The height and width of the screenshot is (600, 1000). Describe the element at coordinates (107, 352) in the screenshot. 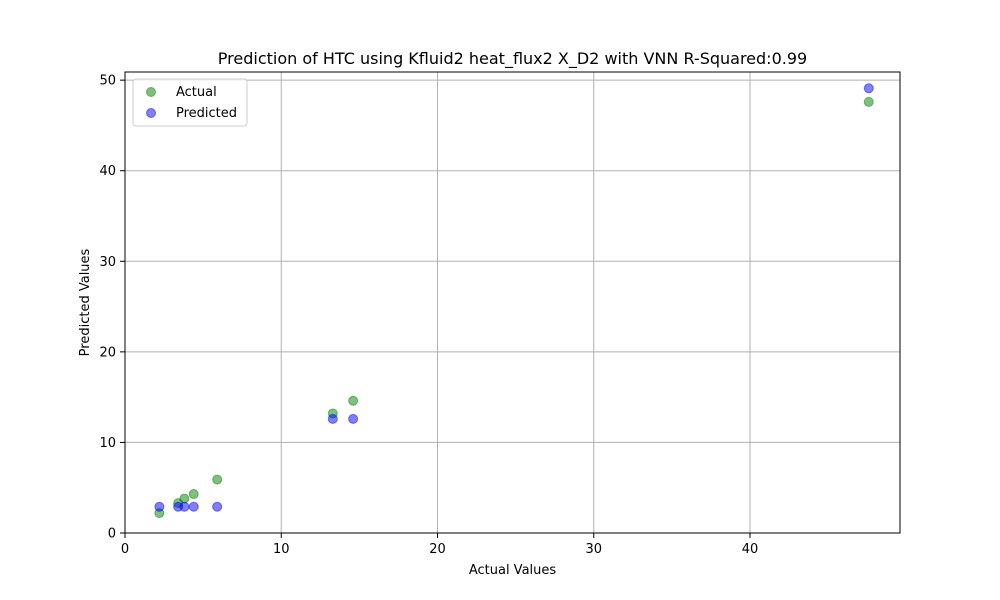

I see `y-tick-label: 20` at that location.